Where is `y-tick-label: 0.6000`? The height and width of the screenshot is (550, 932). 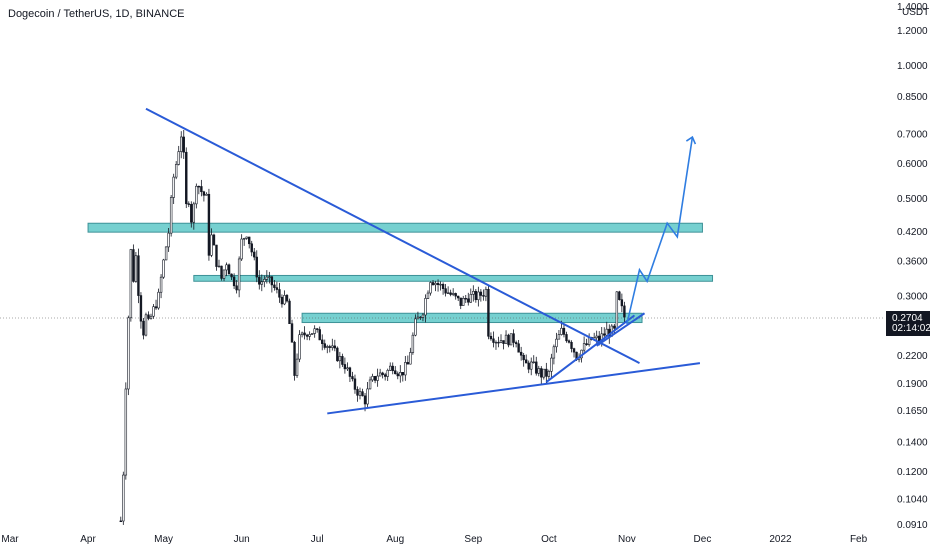
y-tick-label: 0.6000 is located at coordinates (912, 164).